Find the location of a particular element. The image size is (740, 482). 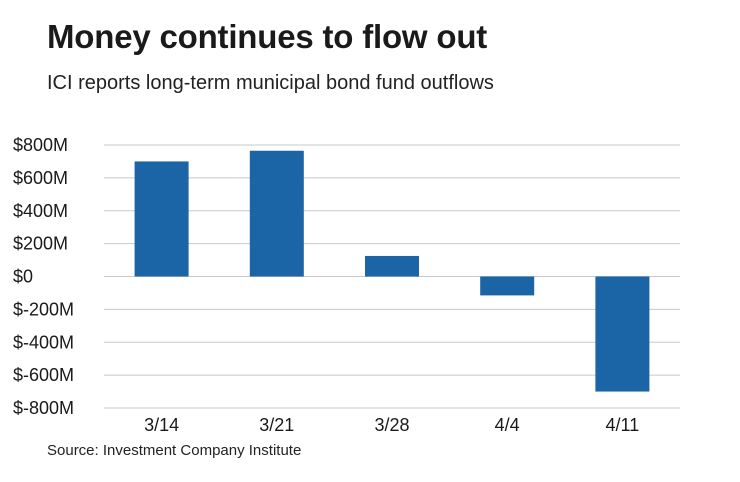

y-tick-label: $-600M is located at coordinates (43, 375).